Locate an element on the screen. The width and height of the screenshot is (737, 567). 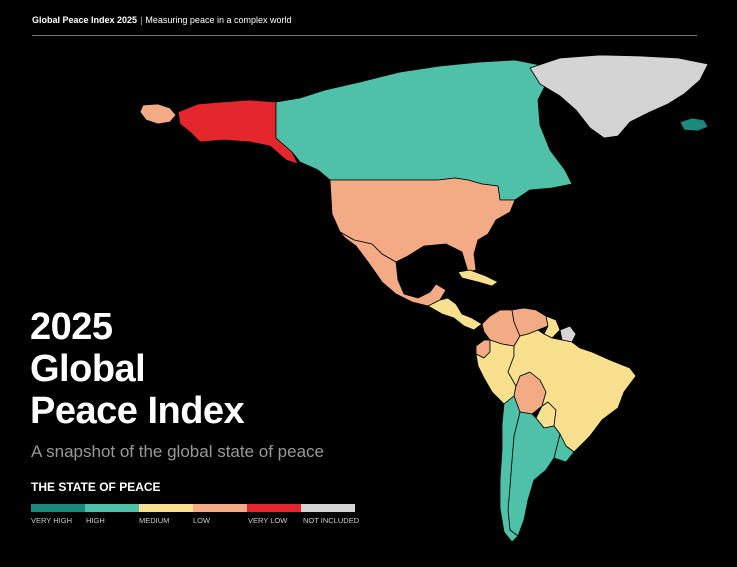
map-region-central-america is located at coordinates (455, 314).